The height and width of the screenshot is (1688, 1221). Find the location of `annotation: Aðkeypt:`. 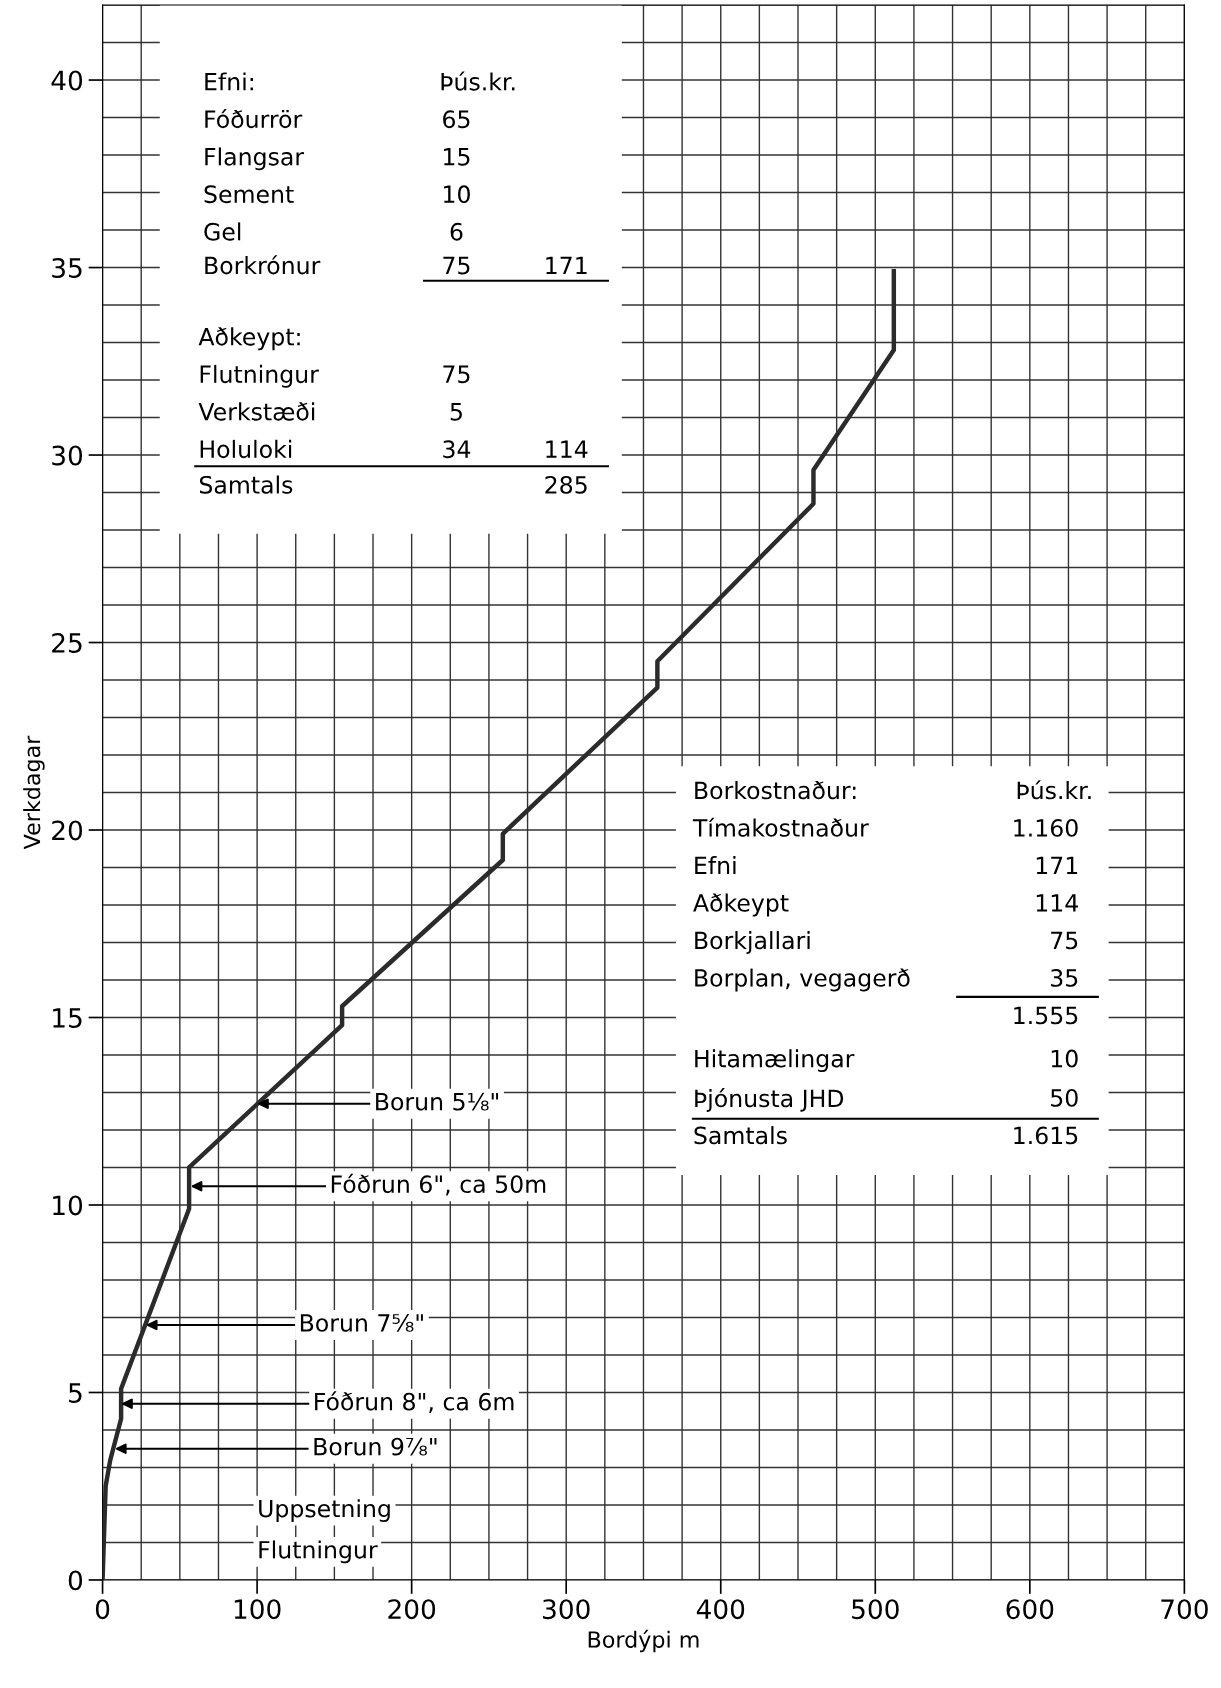

annotation: Aðkeypt: is located at coordinates (249, 339).